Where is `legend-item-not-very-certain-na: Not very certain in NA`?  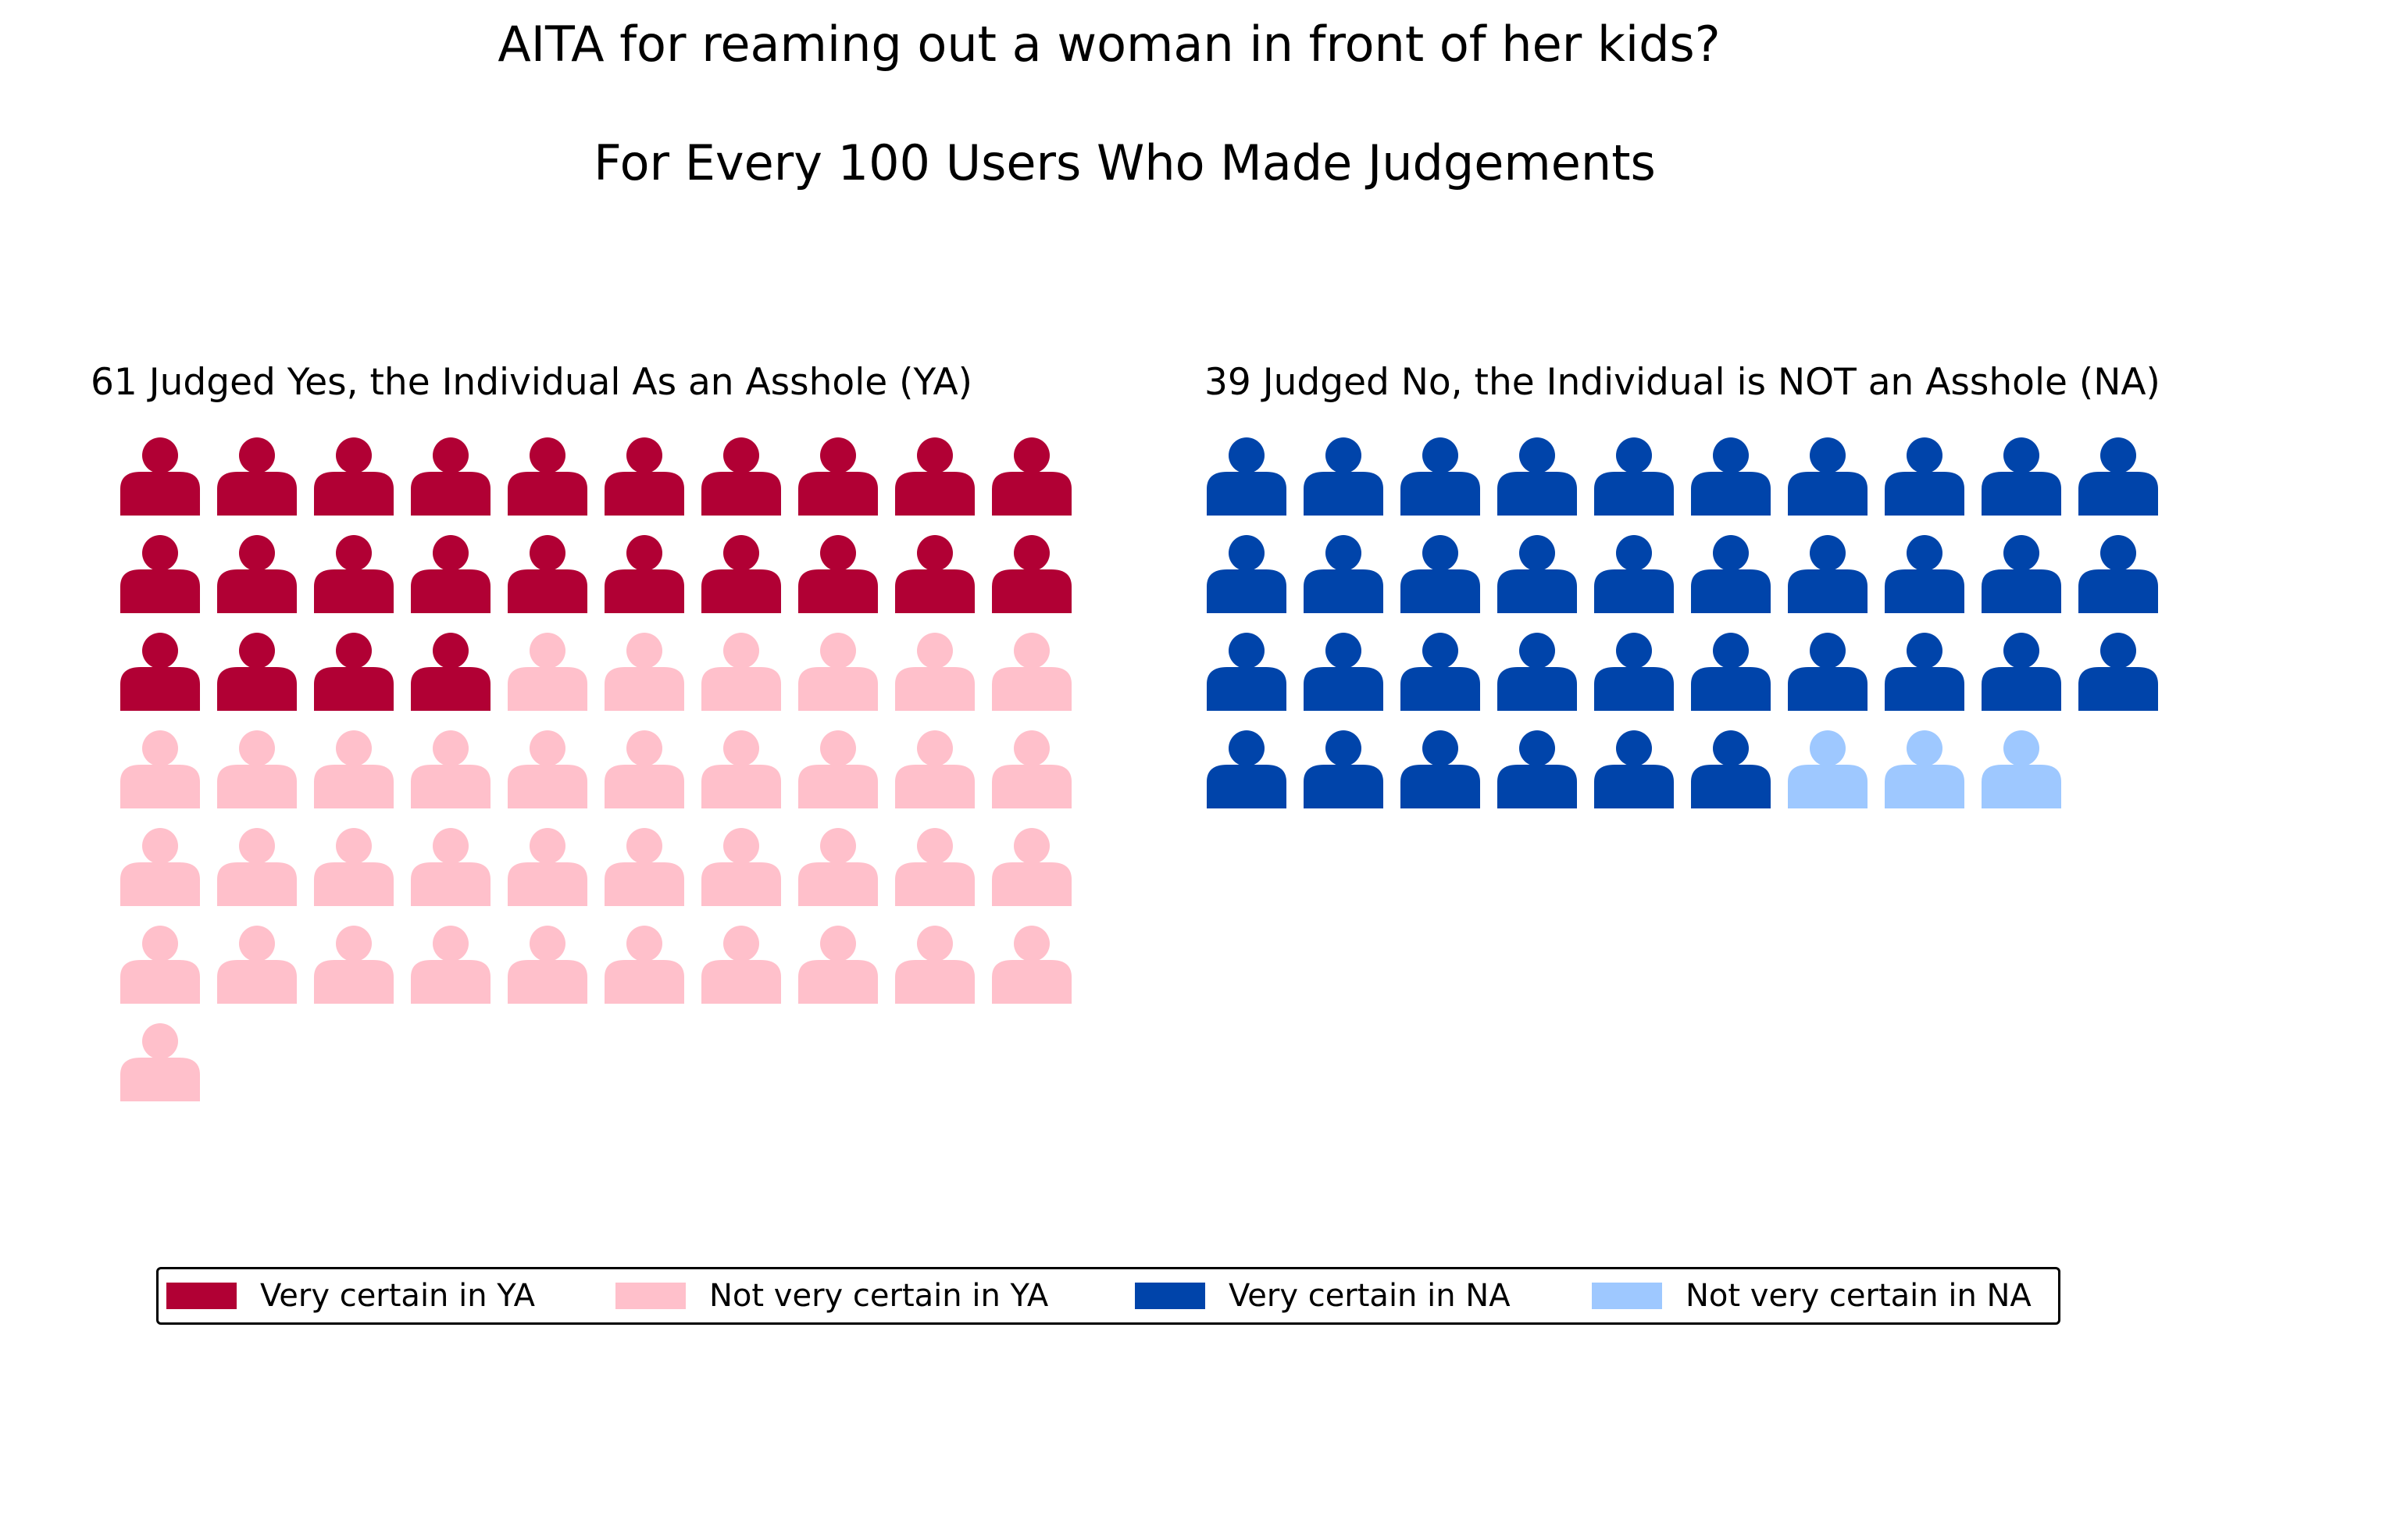
legend-item-not-very-certain-na: Not very certain in NA is located at coordinates (1812, 1295).